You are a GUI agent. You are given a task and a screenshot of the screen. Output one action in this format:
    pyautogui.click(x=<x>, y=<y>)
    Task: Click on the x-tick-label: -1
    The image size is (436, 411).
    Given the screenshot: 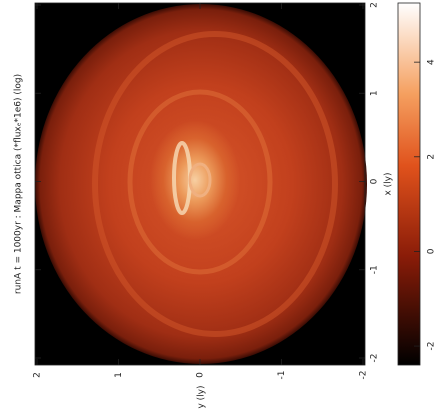 What is the action you would take?
    pyautogui.click(x=375, y=269)
    